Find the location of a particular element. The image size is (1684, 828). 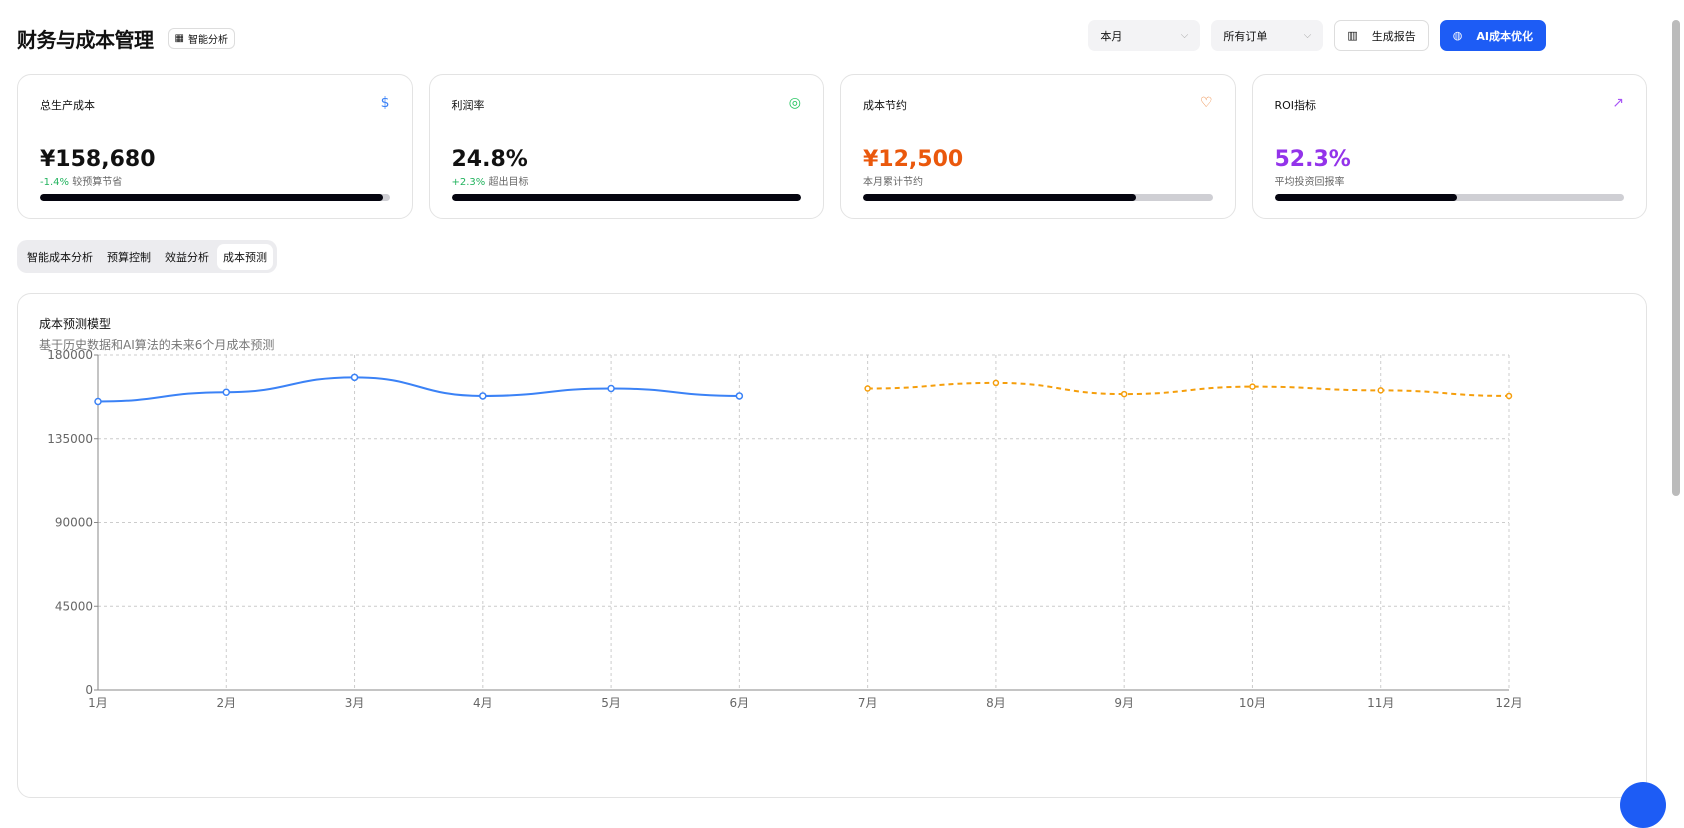

kpi-note: +2.3% 超出目标 is located at coordinates (490, 182).